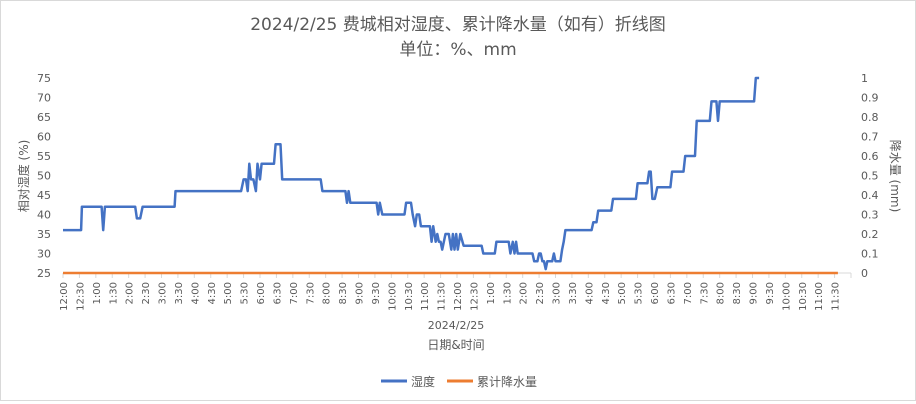  What do you see at coordinates (870, 156) in the screenshot?
I see `y-right-tick-label: 0.6` at bounding box center [870, 156].